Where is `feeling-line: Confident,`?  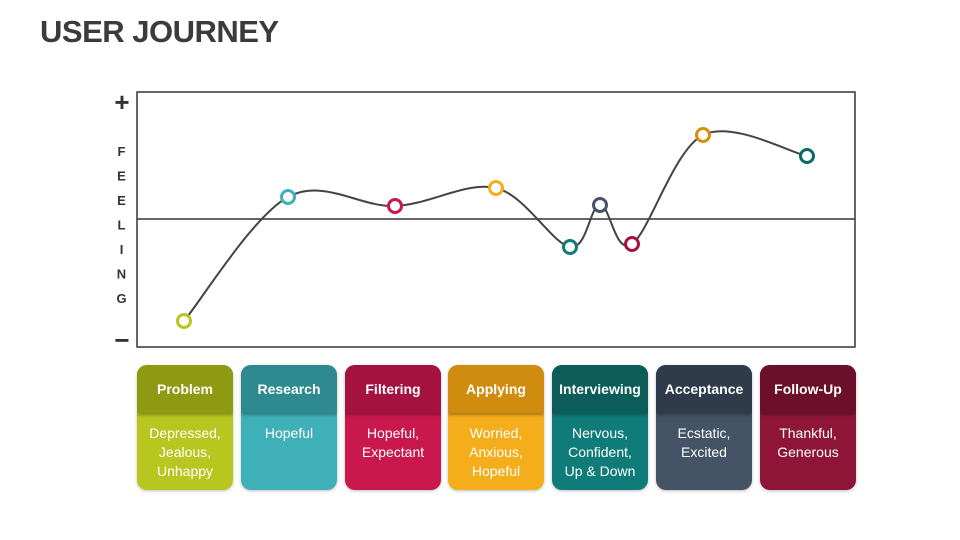
feeling-line: Confident, is located at coordinates (600, 452).